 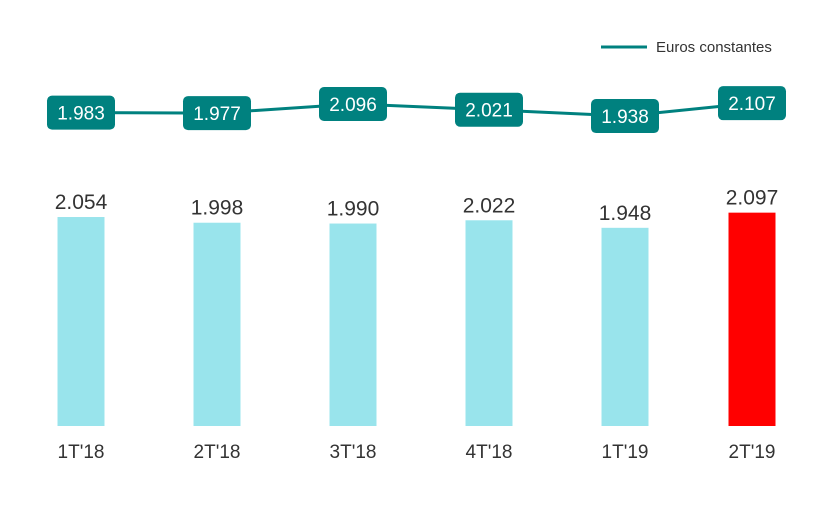 I want to click on x-tick-label: 2T'19, so click(x=752, y=452).